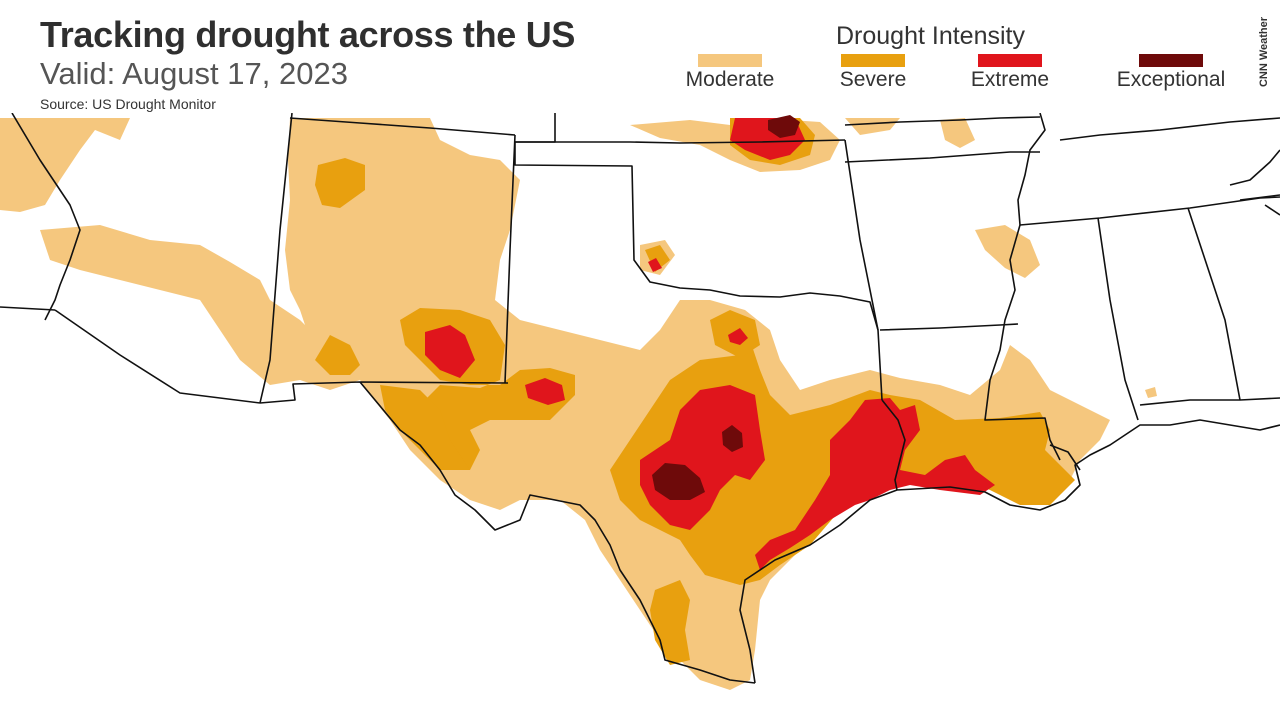 This screenshot has height=720, width=1280. Describe the element at coordinates (1264, 52) in the screenshot. I see `cnn-weather-credit: CNN Weather` at that location.